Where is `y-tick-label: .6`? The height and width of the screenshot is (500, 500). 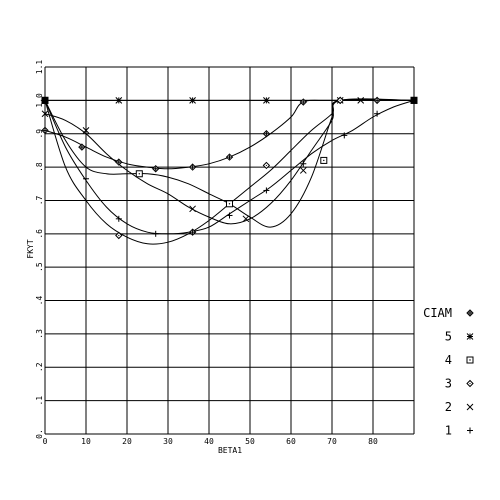 y-tick-label: .6 is located at coordinates (39, 234).